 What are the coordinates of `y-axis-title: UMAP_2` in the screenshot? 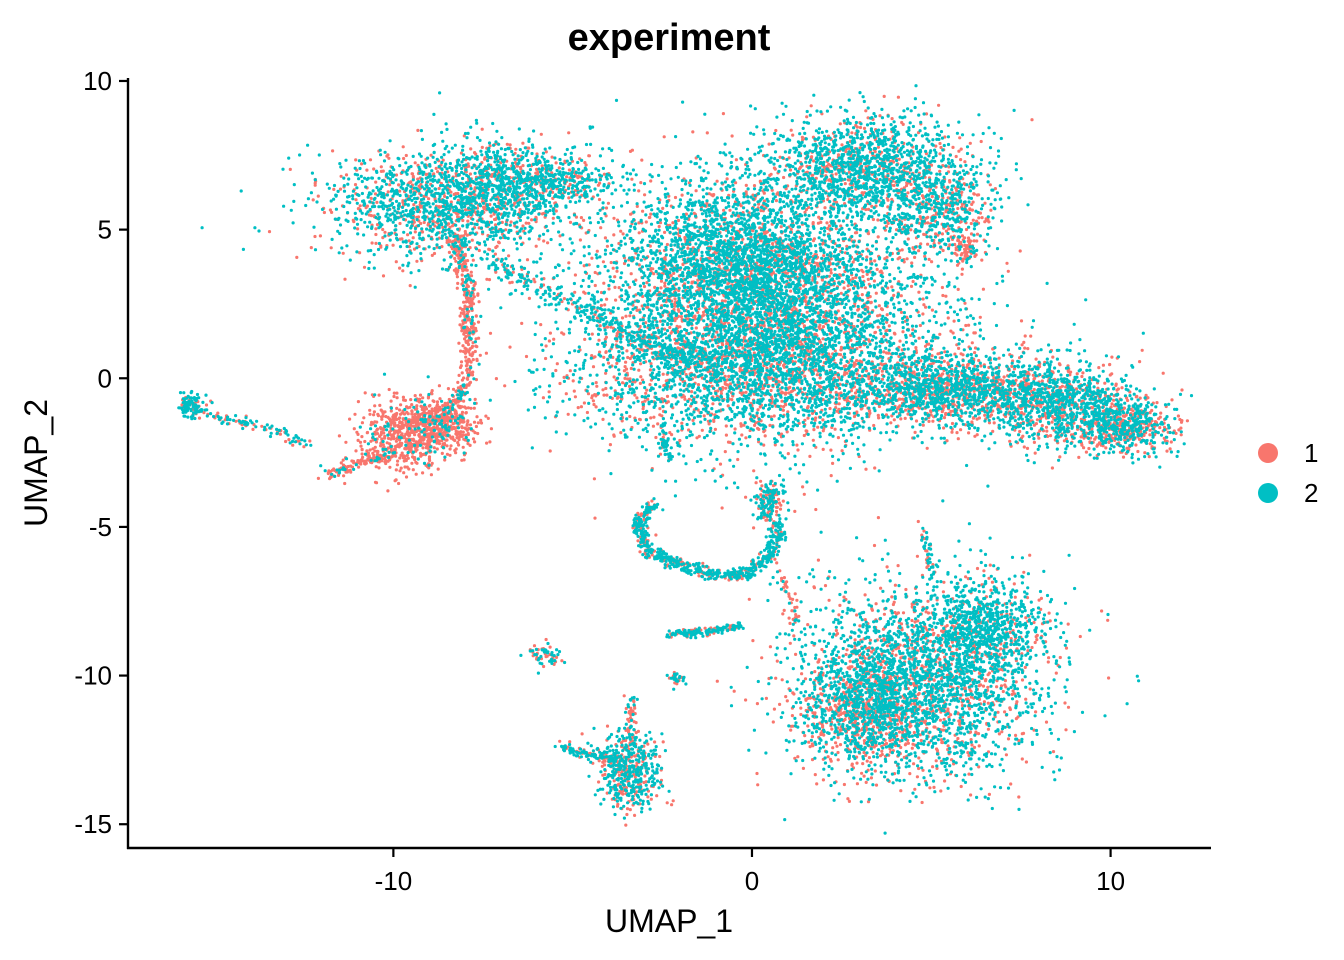 It's located at (36, 463).